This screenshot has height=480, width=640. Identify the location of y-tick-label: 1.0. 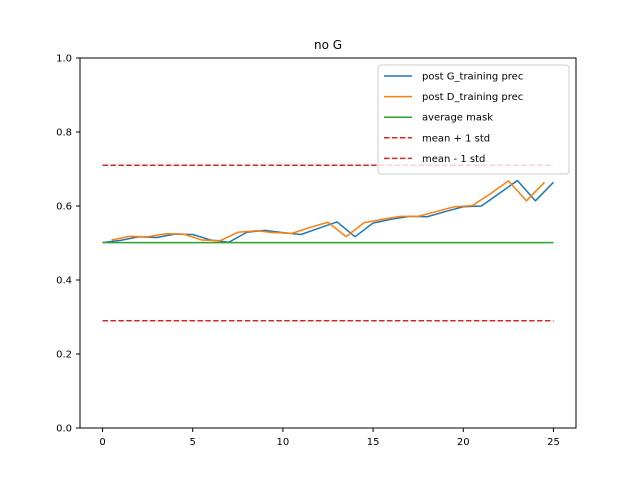
(64, 59).